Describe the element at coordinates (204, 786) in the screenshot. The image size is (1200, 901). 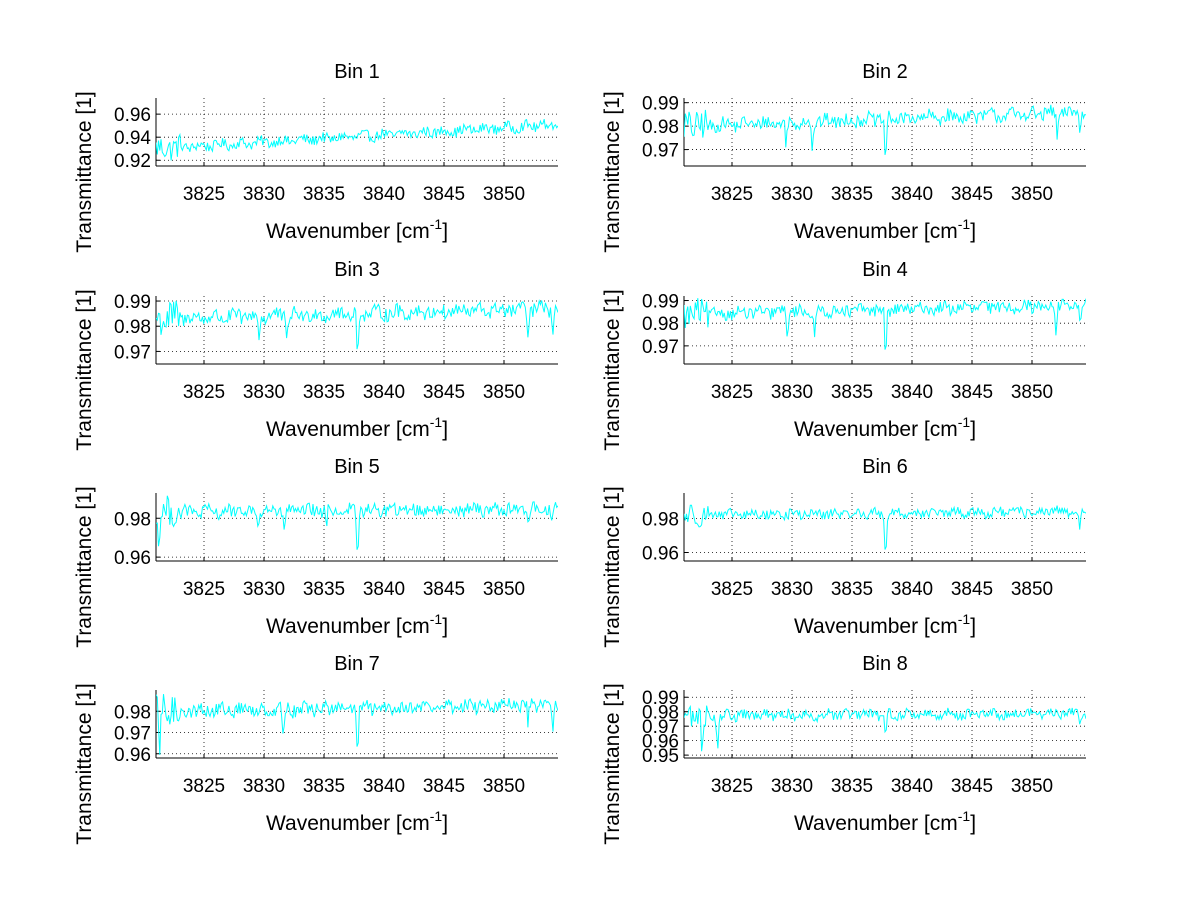
I see `chart-7-xtick-label-0: 3825` at that location.